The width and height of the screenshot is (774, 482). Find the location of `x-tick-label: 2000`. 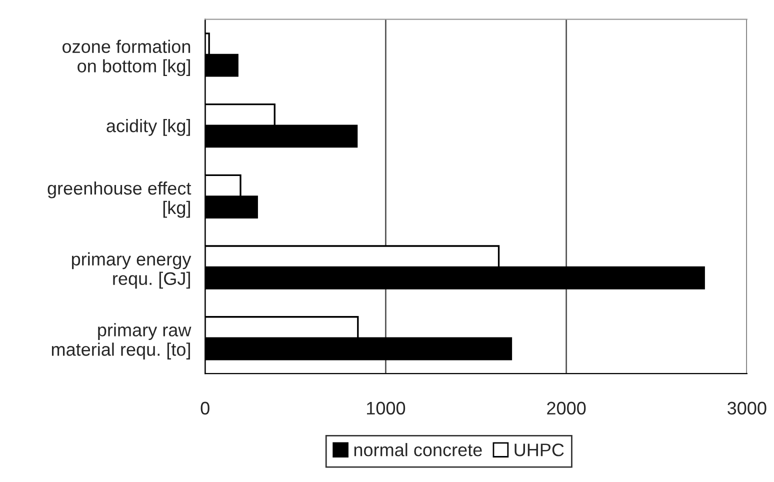

x-tick-label: 2000 is located at coordinates (566, 408).